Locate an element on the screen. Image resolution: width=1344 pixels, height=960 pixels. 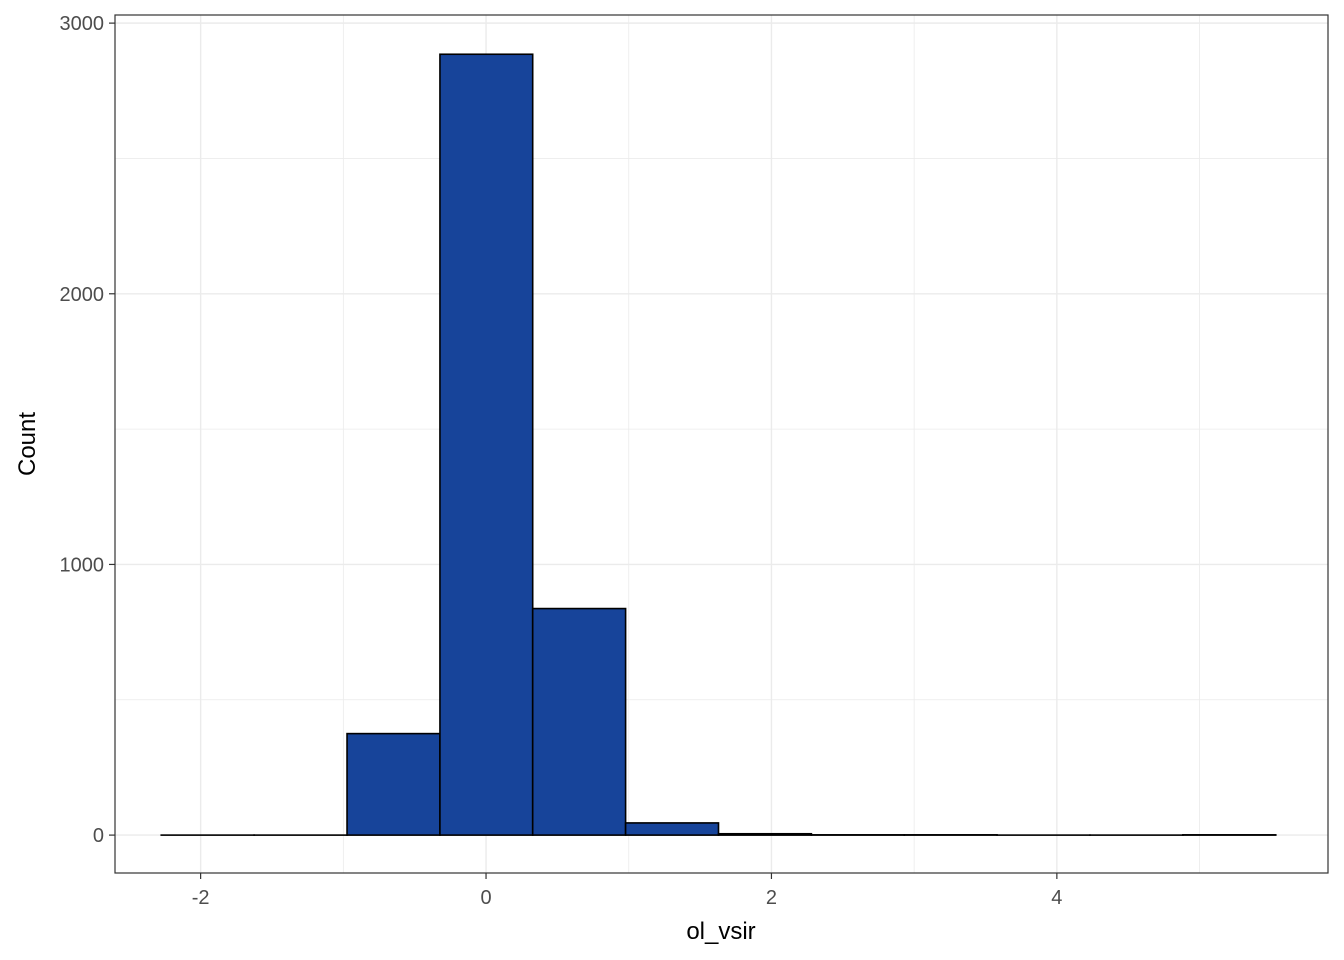
y-tick-label: 2000 is located at coordinates (82, 295).